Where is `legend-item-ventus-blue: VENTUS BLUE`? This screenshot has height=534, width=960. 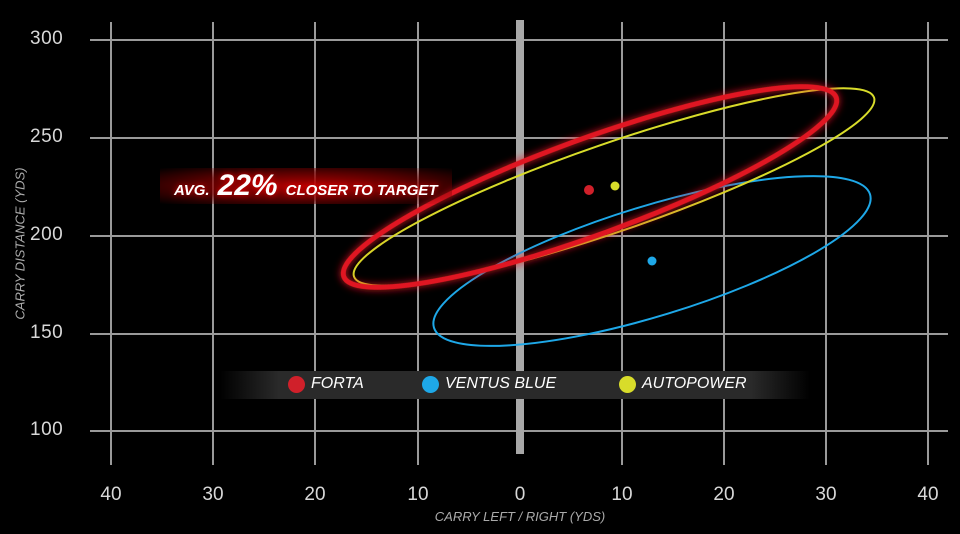
legend-item-ventus-blue: VENTUS BLUE is located at coordinates (489, 384).